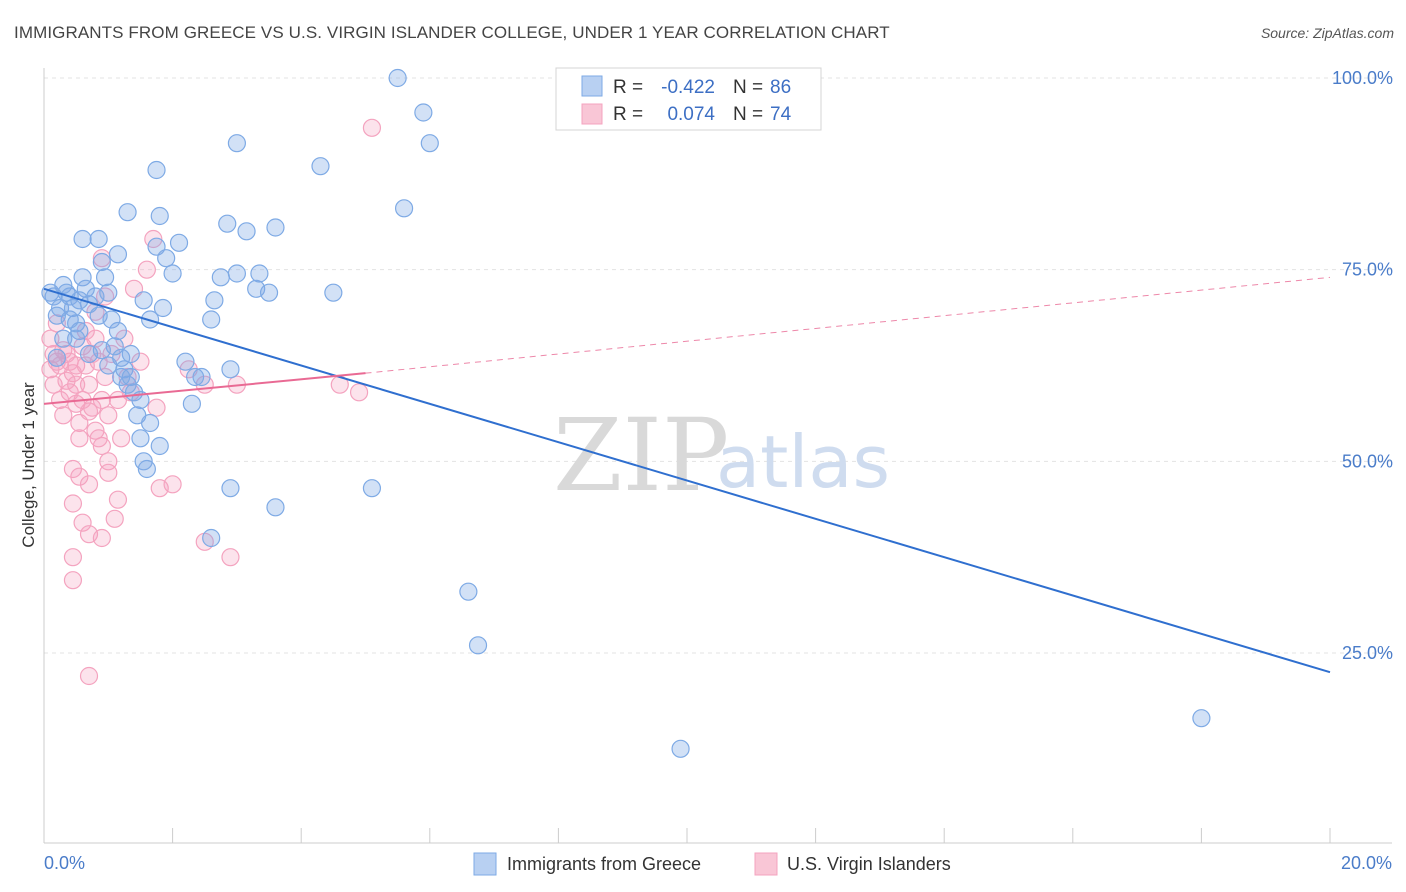 The image size is (1406, 892). What do you see at coordinates (604, 864) in the screenshot?
I see `bottom-legend-label-greece: Immigrants from Greece` at bounding box center [604, 864].